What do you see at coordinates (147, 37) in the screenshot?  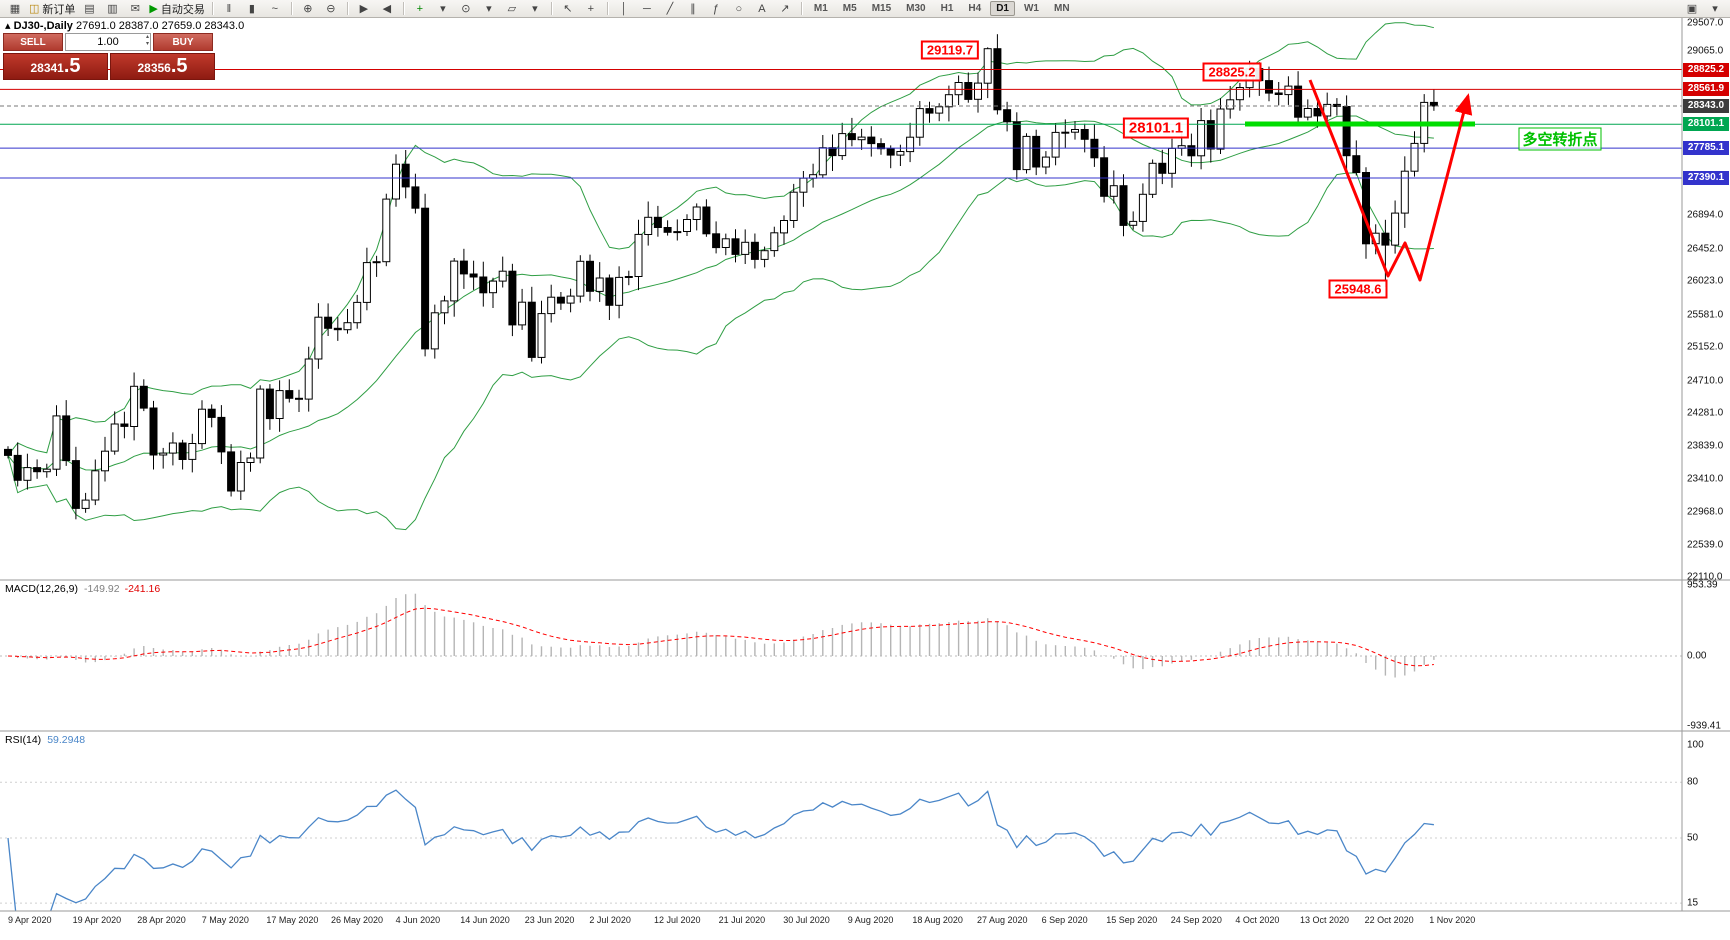 I see `spin-up-icon: ▴` at bounding box center [147, 37].